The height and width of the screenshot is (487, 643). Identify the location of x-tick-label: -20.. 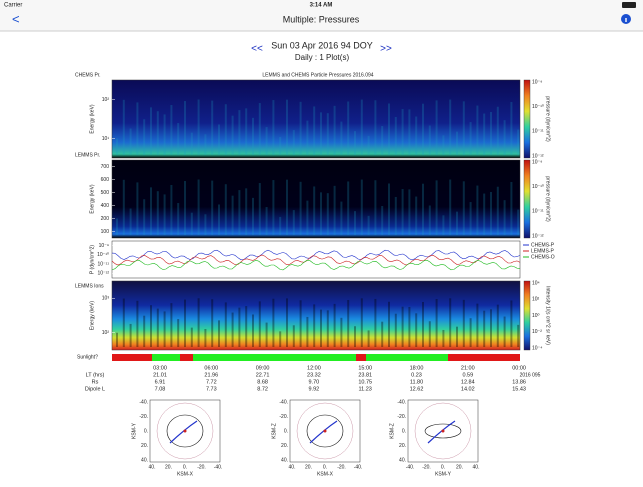
(341, 467).